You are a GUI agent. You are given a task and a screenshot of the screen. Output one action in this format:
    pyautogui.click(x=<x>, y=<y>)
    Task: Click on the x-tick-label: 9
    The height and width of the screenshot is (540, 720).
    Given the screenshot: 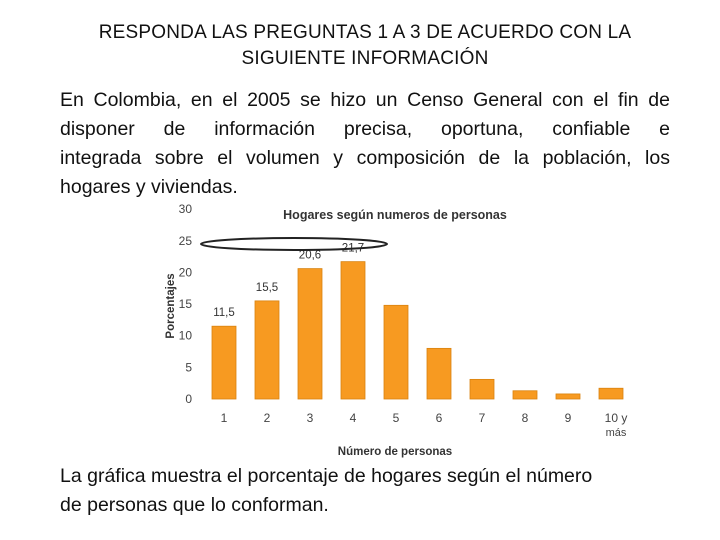 What is the action you would take?
    pyautogui.click(x=568, y=418)
    